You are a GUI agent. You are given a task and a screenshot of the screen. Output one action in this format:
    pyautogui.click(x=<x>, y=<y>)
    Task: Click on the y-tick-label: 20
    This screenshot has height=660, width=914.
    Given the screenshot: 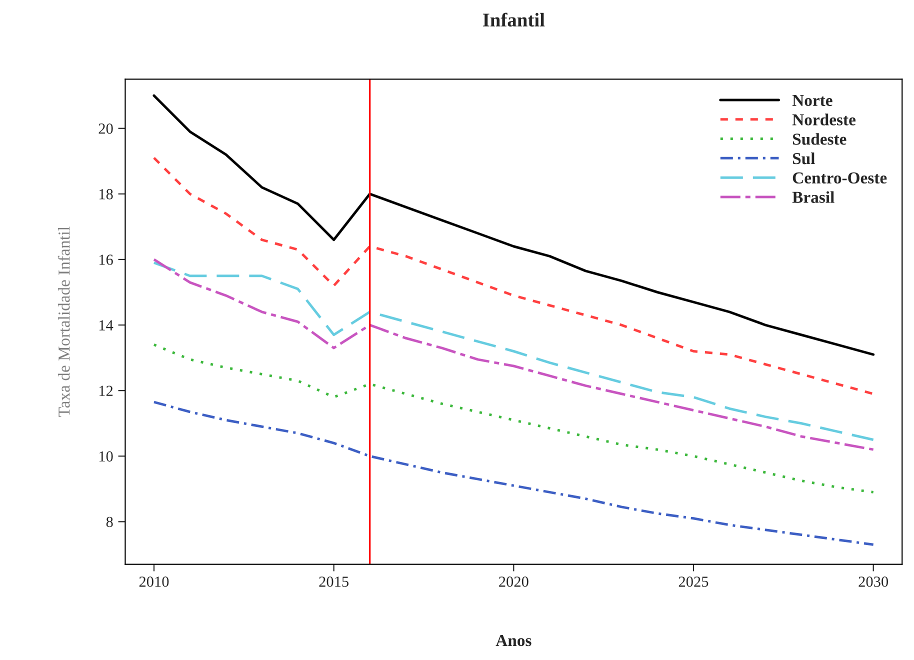 What is the action you would take?
    pyautogui.click(x=105, y=129)
    